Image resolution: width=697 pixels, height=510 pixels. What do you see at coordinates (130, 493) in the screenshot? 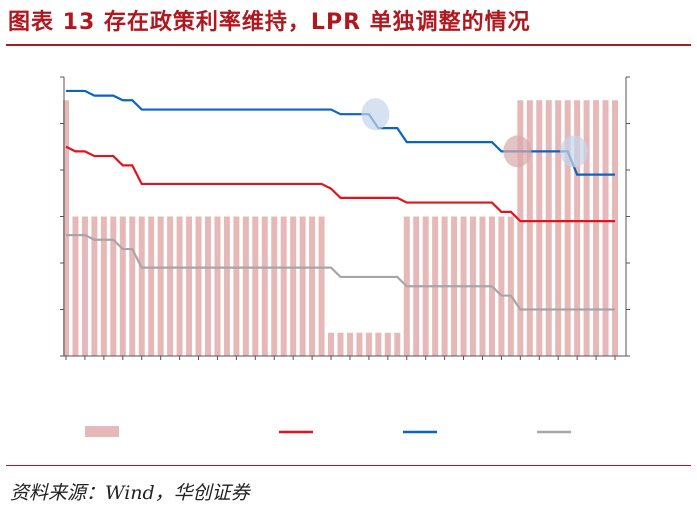
I see `source-note: 资料来源：Wind，华创证券` at bounding box center [130, 493].